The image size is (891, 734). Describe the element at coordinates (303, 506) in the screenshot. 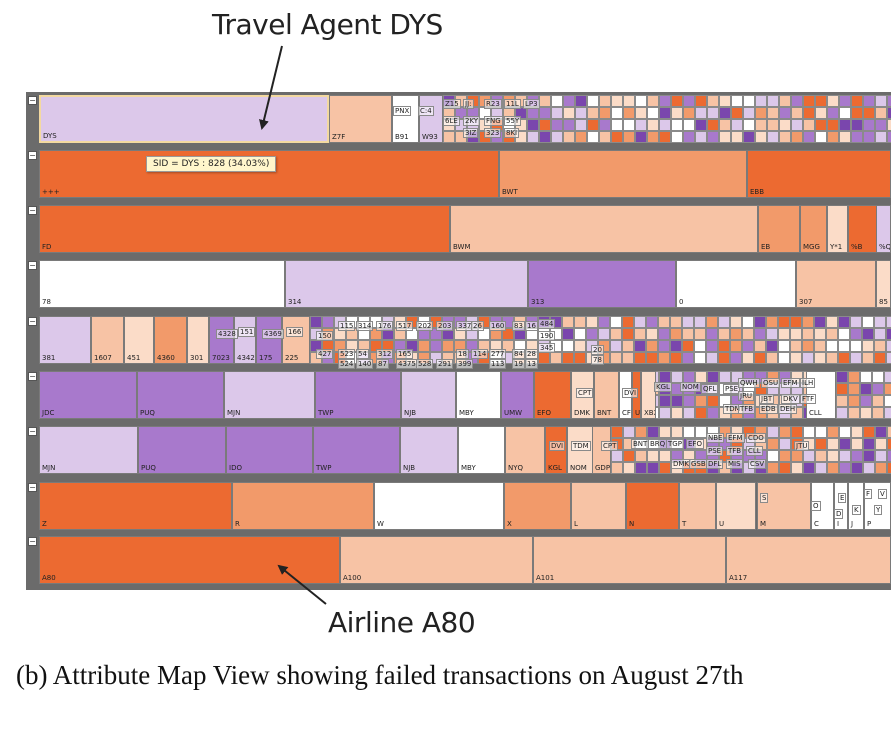

I see `attribute-cell: R` at that location.